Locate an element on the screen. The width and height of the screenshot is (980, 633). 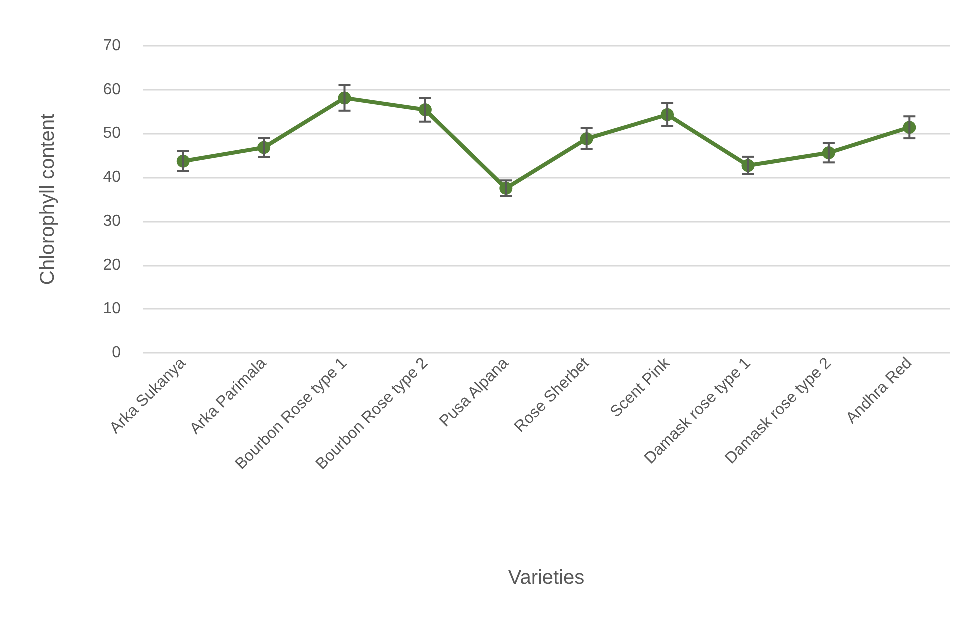
y-tick-label: 50 is located at coordinates (112, 133).